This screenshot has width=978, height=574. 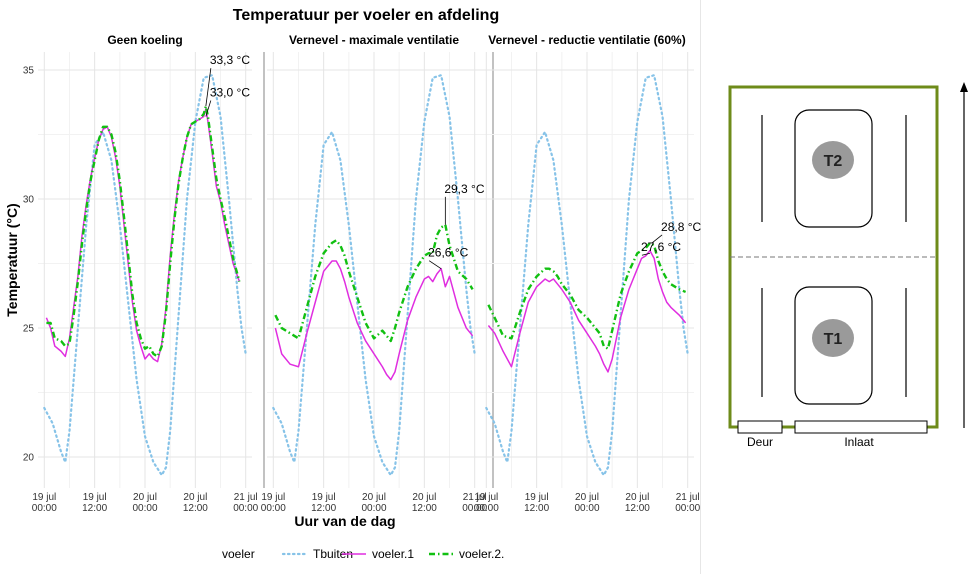 What do you see at coordinates (661, 247) in the screenshot?
I see `annotation-label: 27,6 °C` at bounding box center [661, 247].